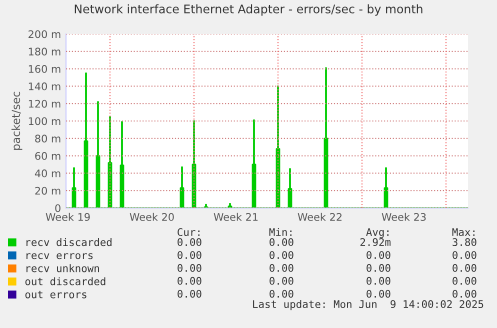 This screenshot has height=328, width=497. I want to click on x-tick-label: Week 23, so click(404, 216).